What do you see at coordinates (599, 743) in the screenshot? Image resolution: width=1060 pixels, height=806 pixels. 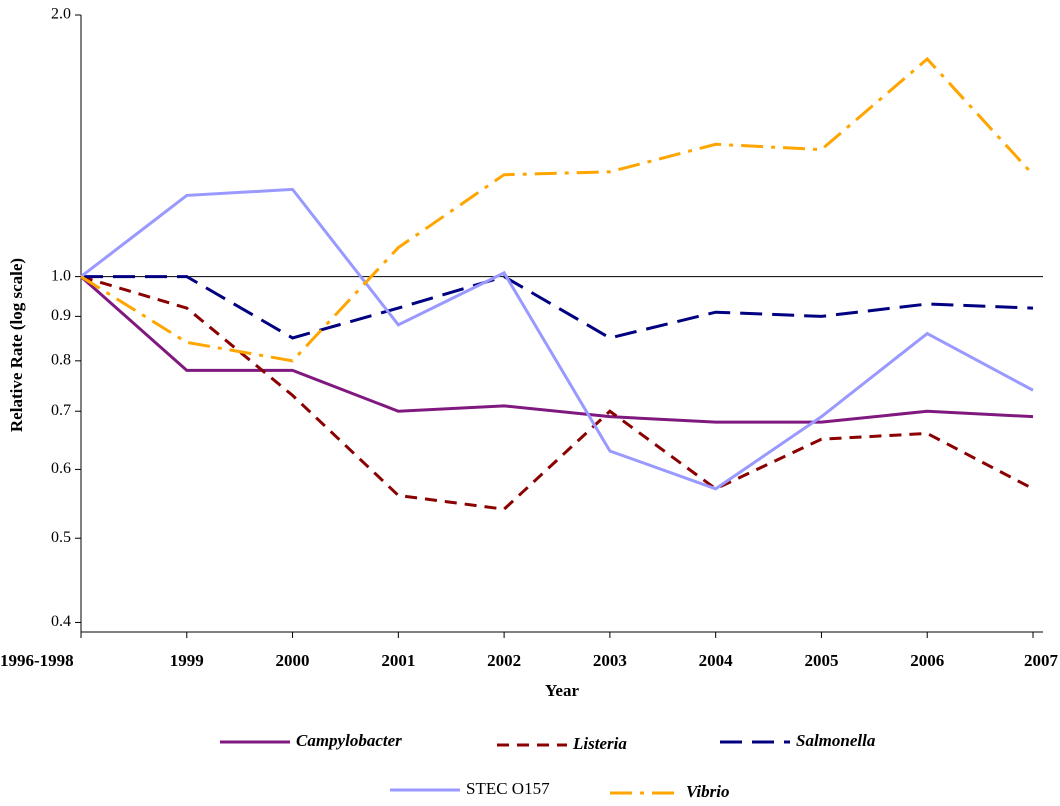 I see `legend-label: Listeria` at bounding box center [599, 743].